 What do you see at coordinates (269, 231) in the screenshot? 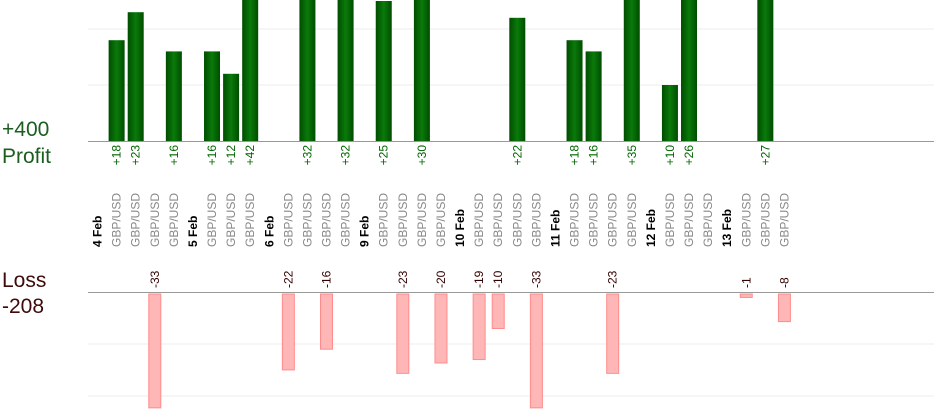
I see `date-label: 6 Feb` at bounding box center [269, 231].